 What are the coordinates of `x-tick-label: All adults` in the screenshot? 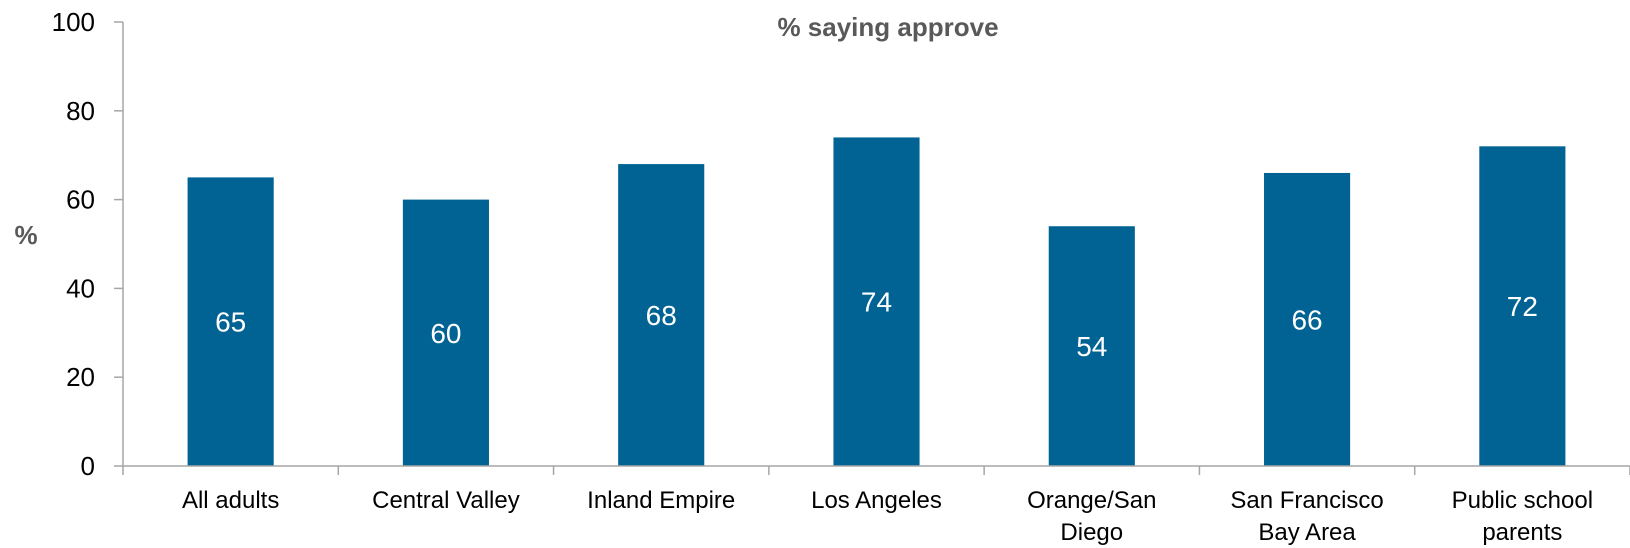 It's located at (230, 500).